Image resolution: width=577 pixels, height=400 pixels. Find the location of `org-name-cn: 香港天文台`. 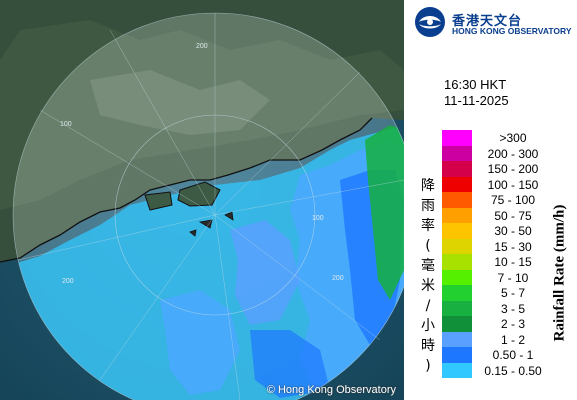

org-name-cn: 香港天文台 is located at coordinates (487, 21).